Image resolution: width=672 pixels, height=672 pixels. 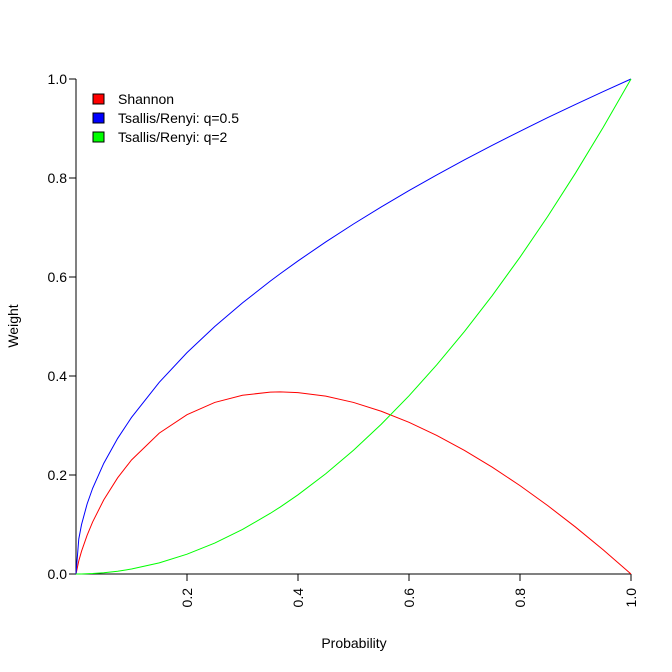 I want to click on x-tick-label: 1.0, so click(x=631, y=598).